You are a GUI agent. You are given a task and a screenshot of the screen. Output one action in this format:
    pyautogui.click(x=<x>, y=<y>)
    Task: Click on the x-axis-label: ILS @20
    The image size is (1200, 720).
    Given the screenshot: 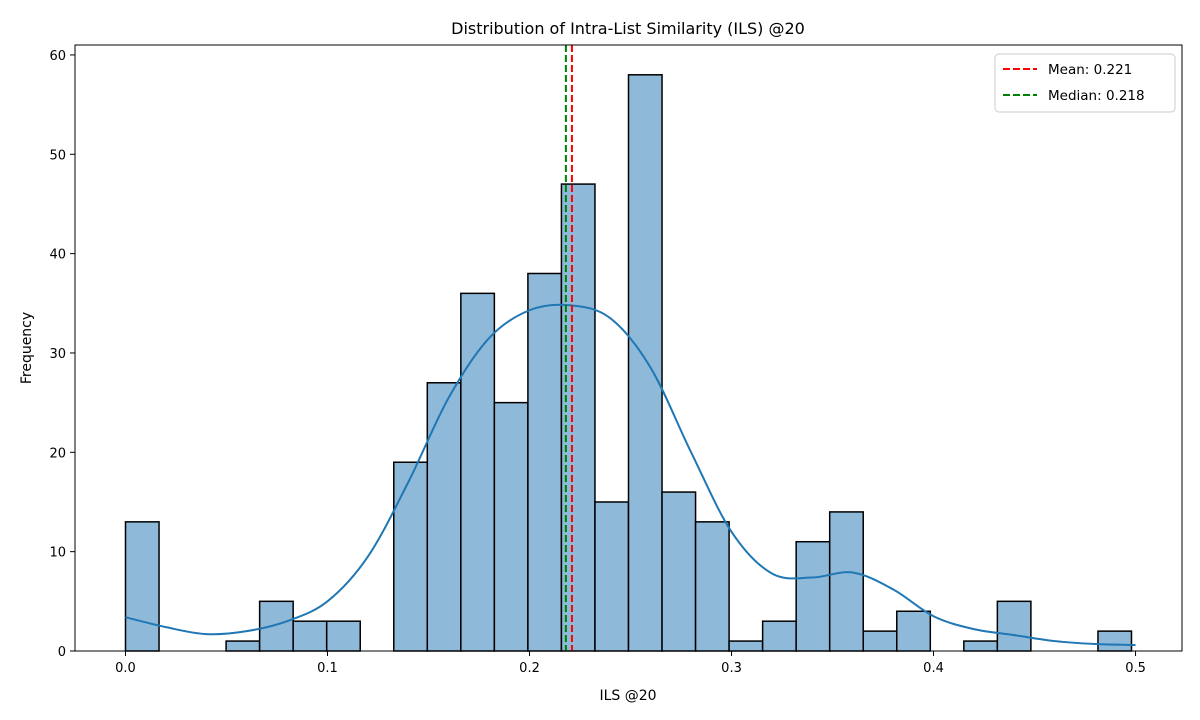 What is the action you would take?
    pyautogui.click(x=627, y=696)
    